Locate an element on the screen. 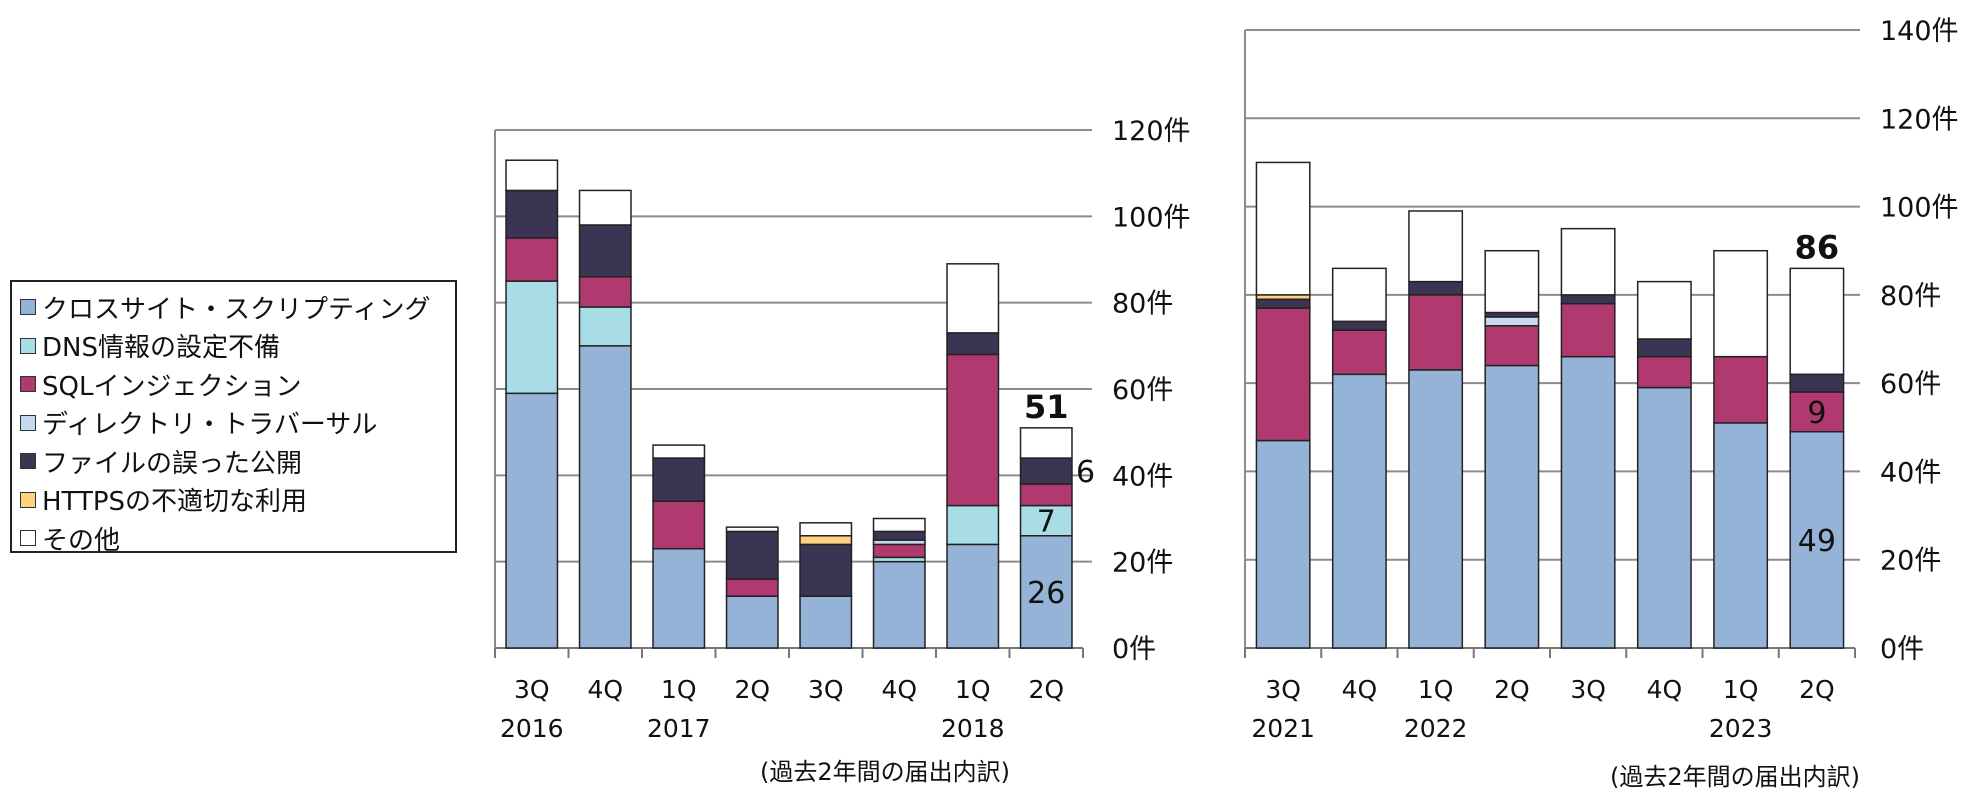  x-year-label: 2023 is located at coordinates (1741, 728).